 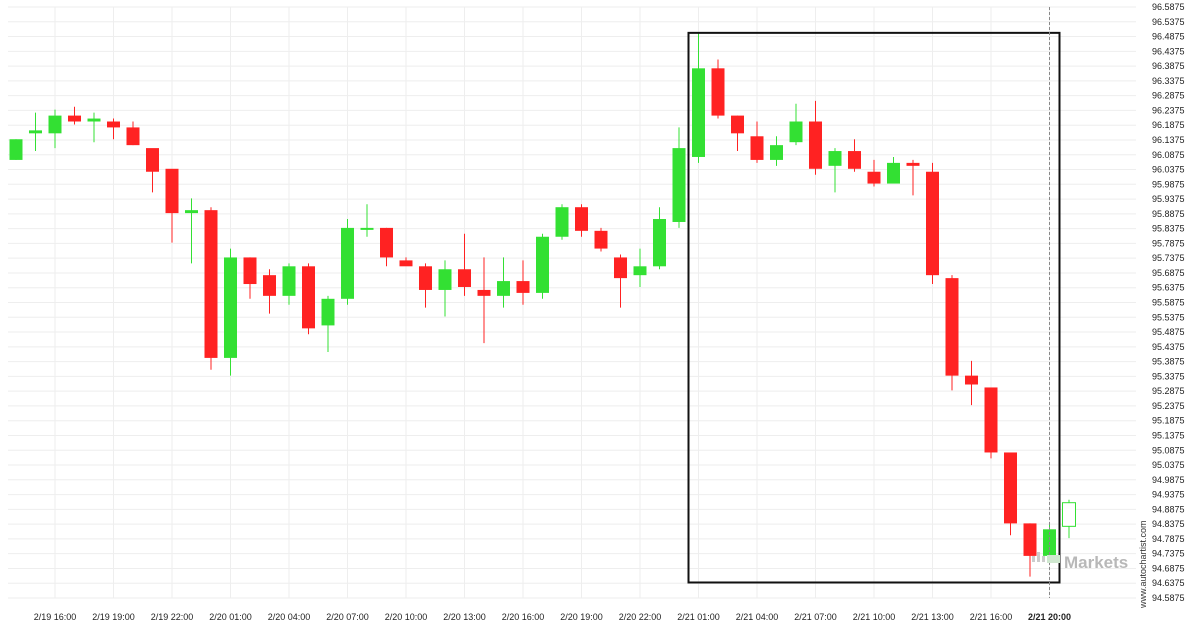 What do you see at coordinates (1168, 51) in the screenshot?
I see `y-tick-label: 96.4375` at bounding box center [1168, 51].